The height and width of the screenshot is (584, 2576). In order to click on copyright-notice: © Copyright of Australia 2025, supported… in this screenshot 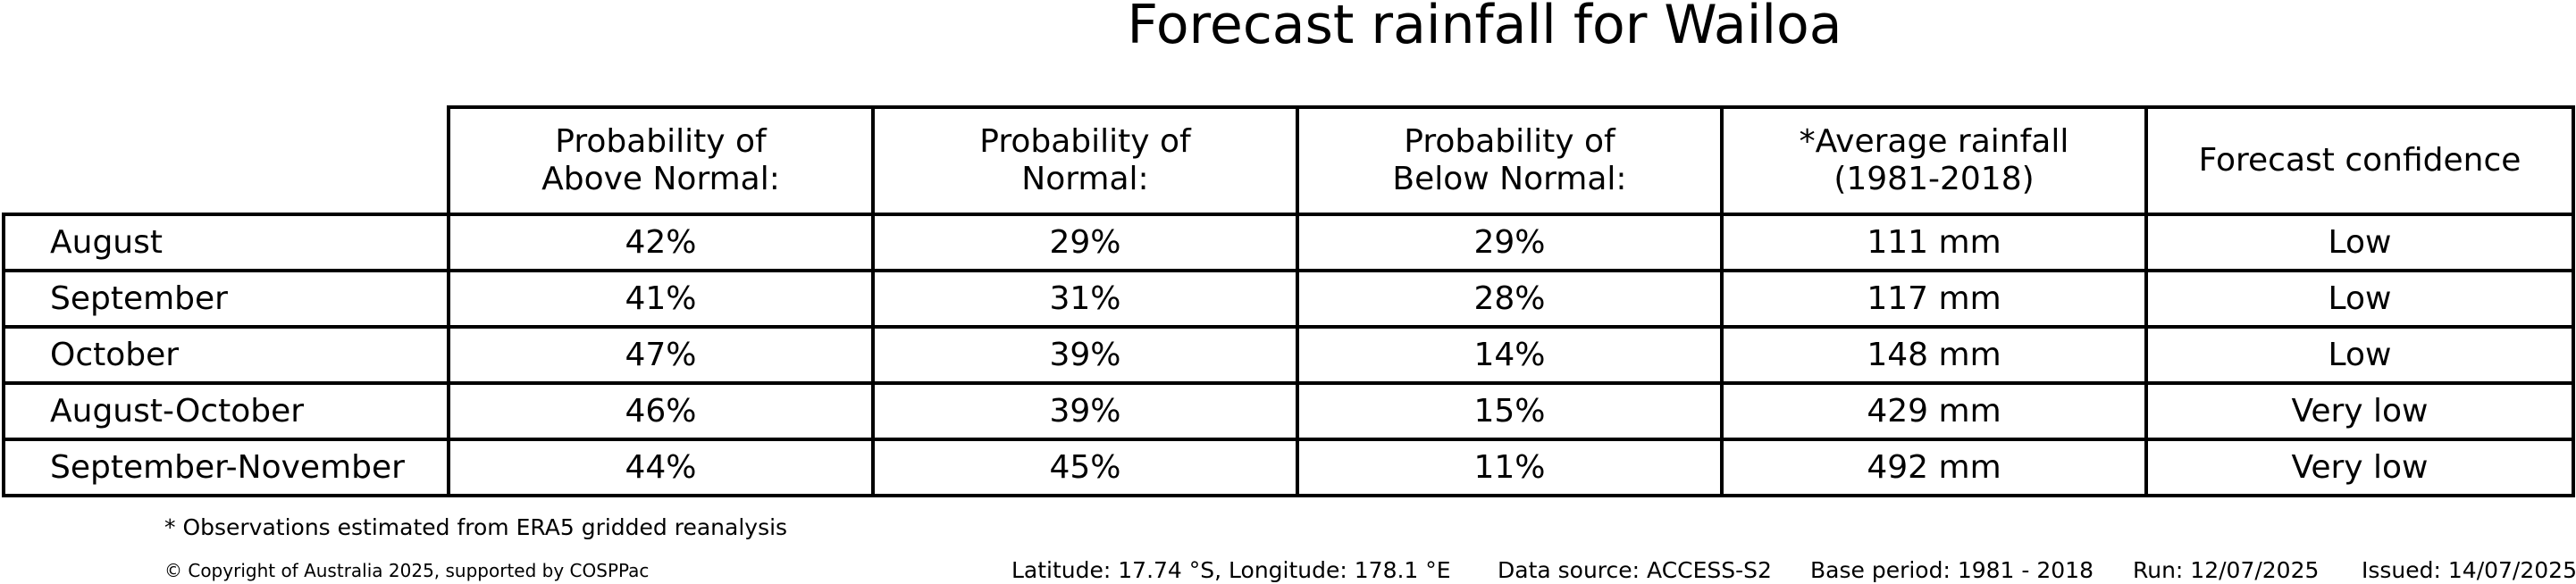, I will do `click(407, 570)`.